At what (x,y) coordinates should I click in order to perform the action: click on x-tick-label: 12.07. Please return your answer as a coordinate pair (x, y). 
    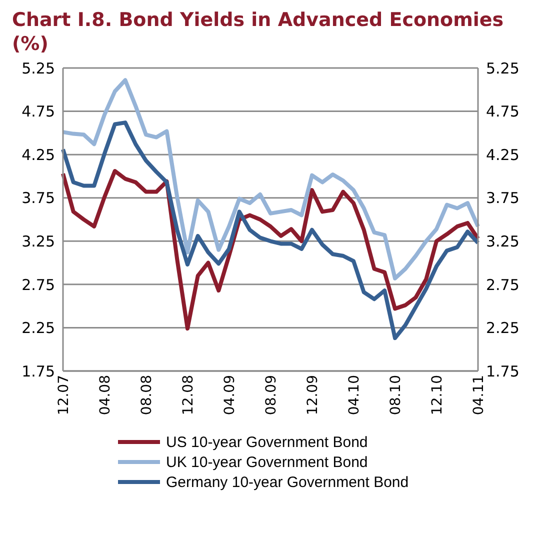
    Looking at the image, I should click on (64, 395).